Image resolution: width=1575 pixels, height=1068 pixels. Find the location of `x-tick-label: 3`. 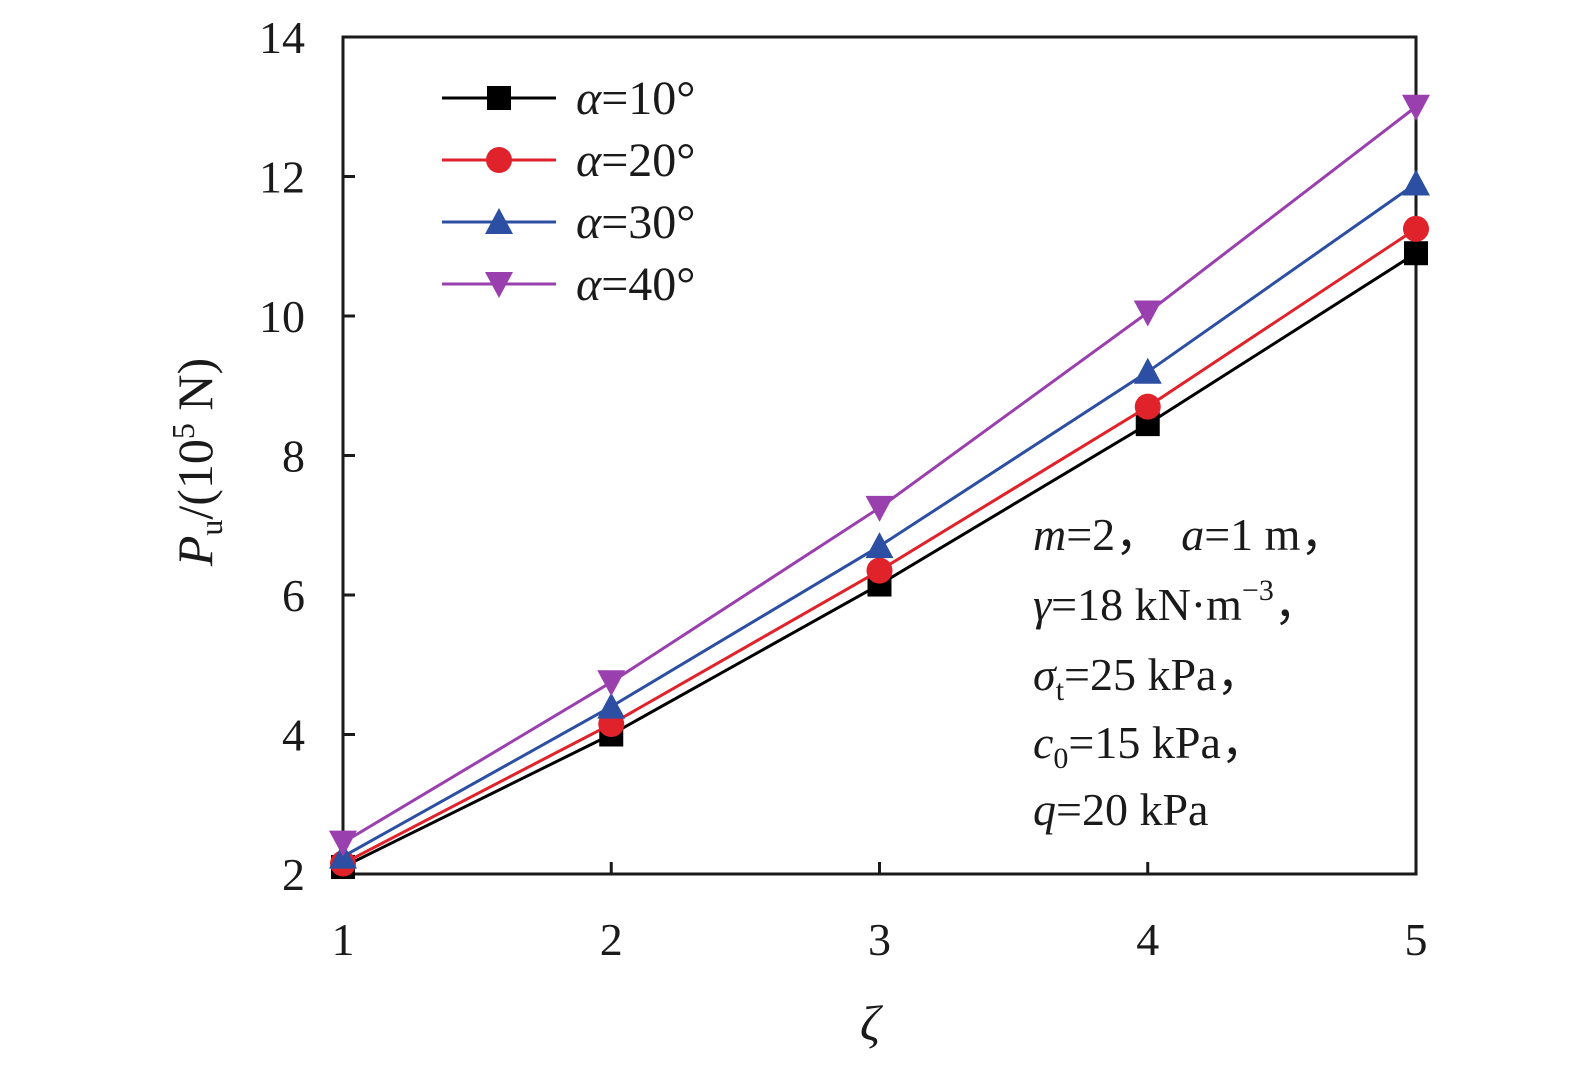

x-tick-label: 3 is located at coordinates (879, 939).